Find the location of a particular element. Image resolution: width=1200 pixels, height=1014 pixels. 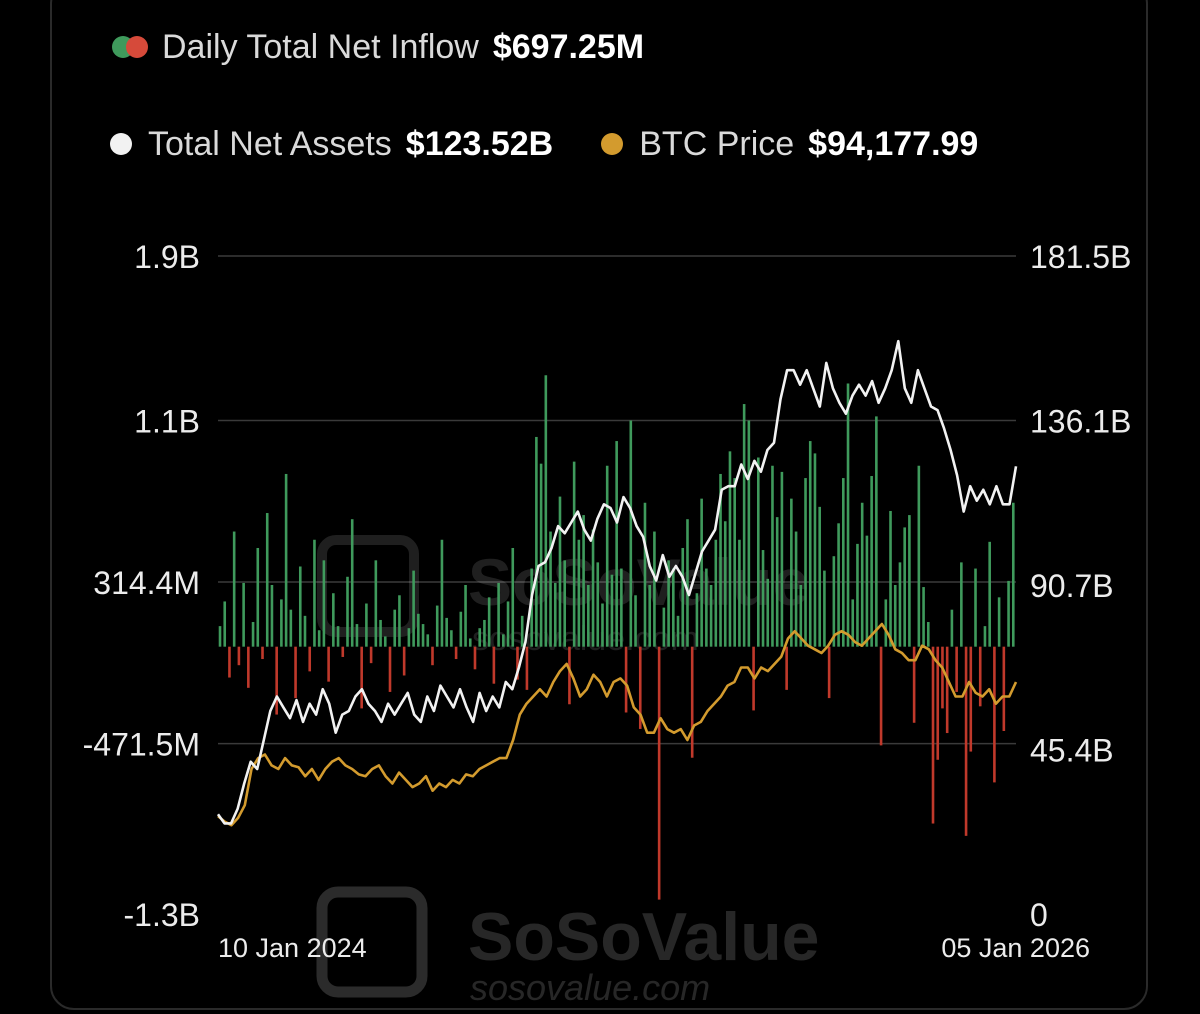

legend-inflow-value: $697.25M is located at coordinates (568, 47).